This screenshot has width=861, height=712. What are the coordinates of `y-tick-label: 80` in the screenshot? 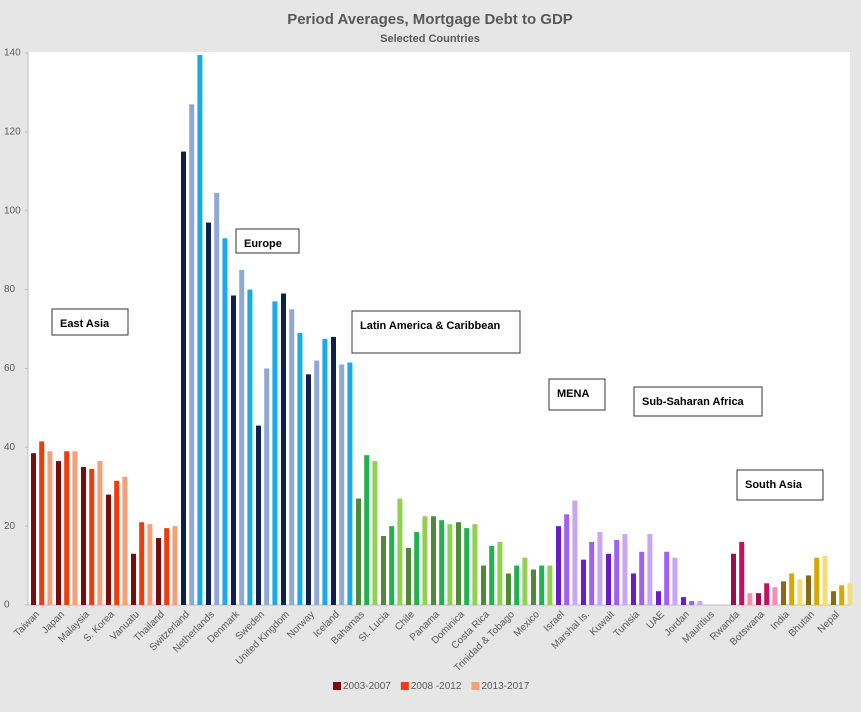 It's located at (10, 289).